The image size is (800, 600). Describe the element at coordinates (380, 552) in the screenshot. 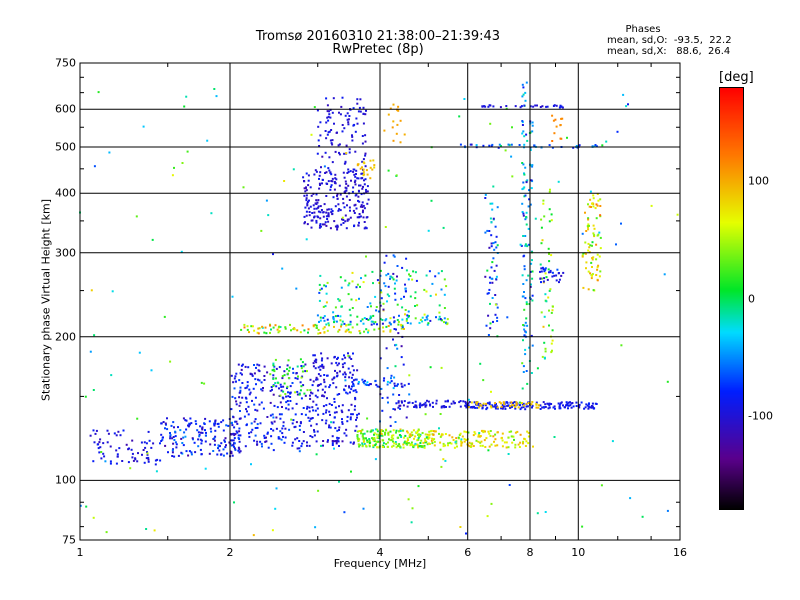

I see `x-tick-label: 4` at that location.